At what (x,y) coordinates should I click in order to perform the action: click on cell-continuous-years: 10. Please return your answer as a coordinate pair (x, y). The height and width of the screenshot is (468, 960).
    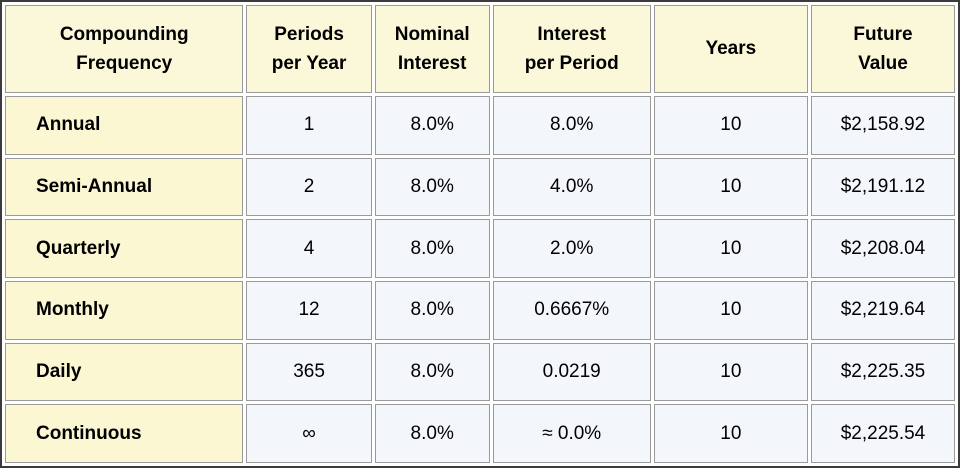
    Looking at the image, I should click on (730, 433).